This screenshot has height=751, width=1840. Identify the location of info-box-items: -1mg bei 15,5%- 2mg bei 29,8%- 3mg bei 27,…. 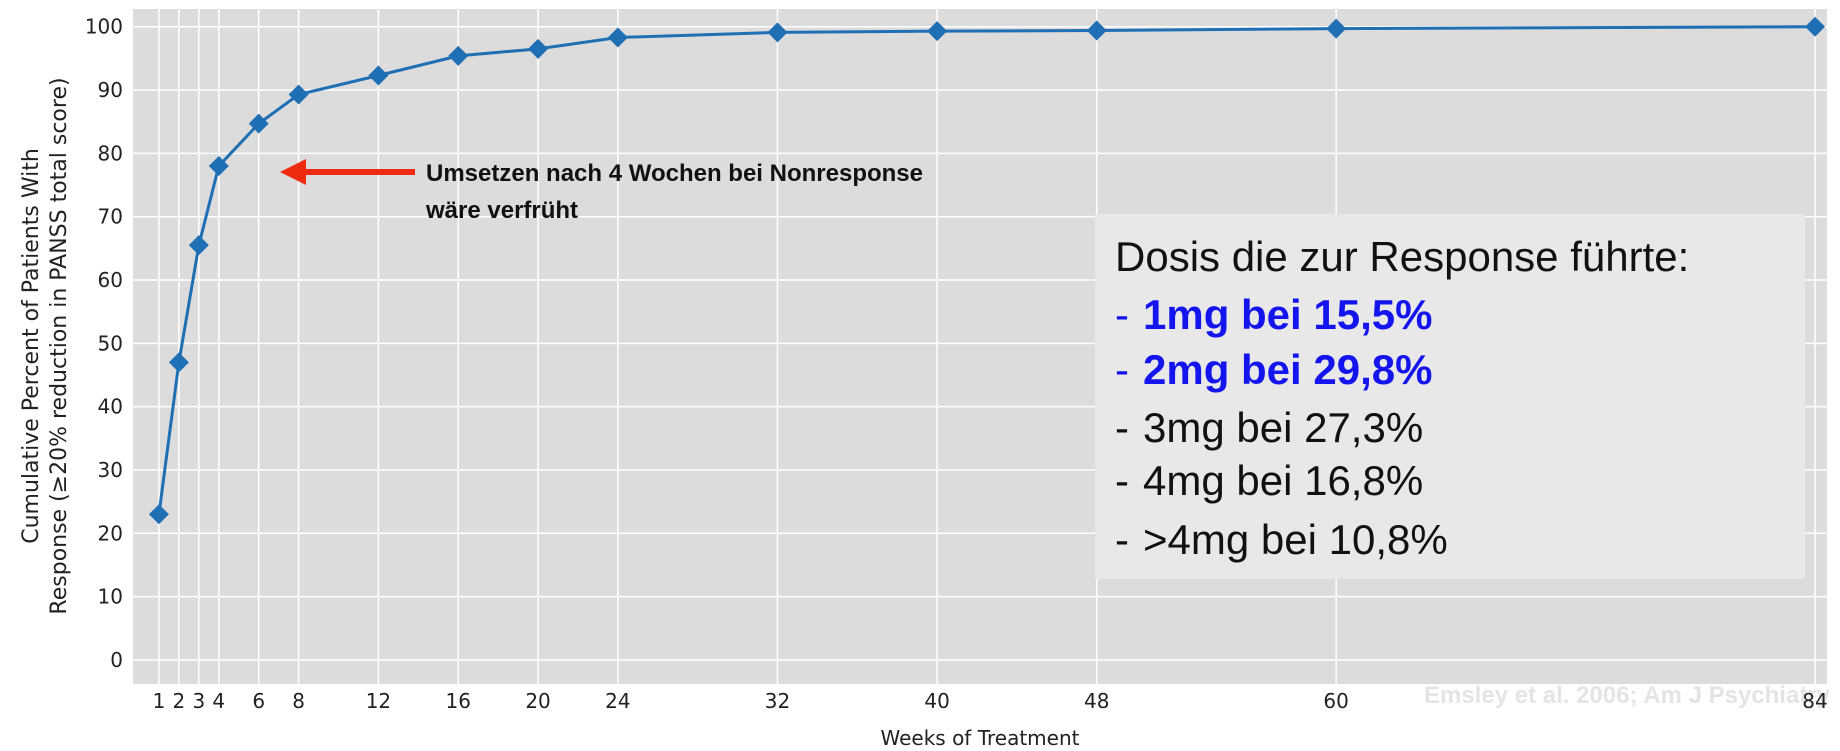
(1281, 427).